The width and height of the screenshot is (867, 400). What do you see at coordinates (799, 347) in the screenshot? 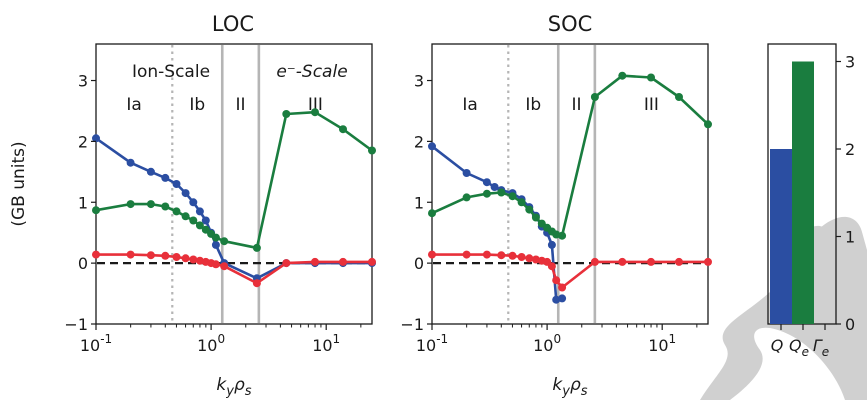
I see `category-label: Qe` at bounding box center [799, 347].